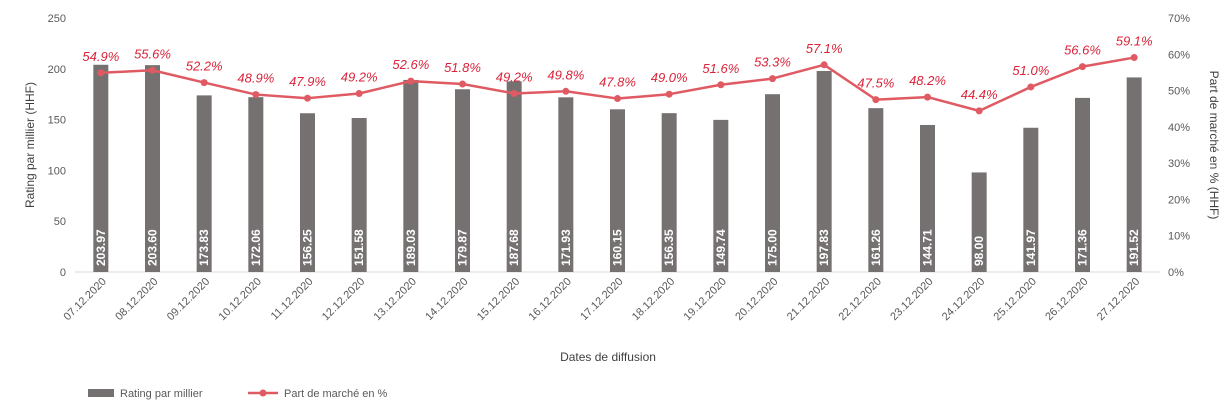  Describe the element at coordinates (1179, 164) in the screenshot. I see `y-right-tick-label: 30%` at that location.